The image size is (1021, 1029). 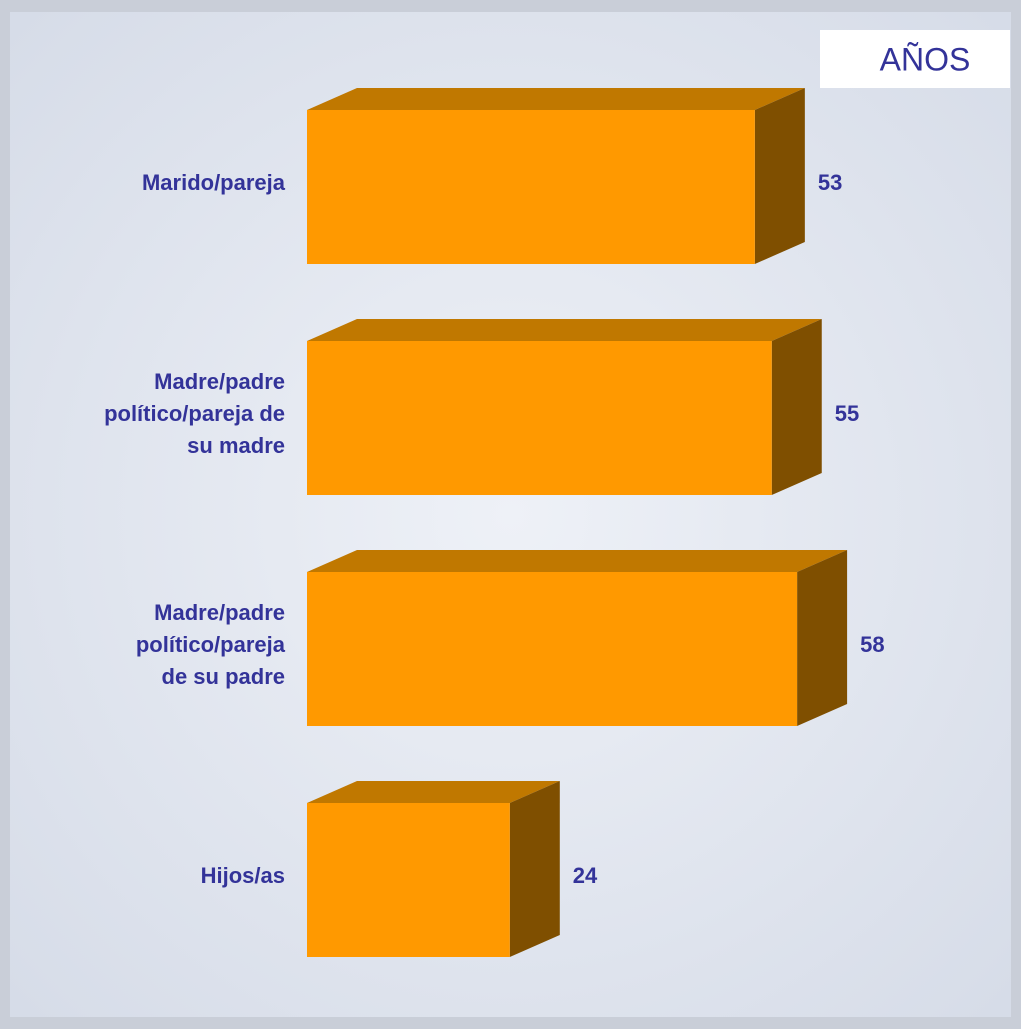 I want to click on category-label: Hijos/as, so click(x=243, y=875).